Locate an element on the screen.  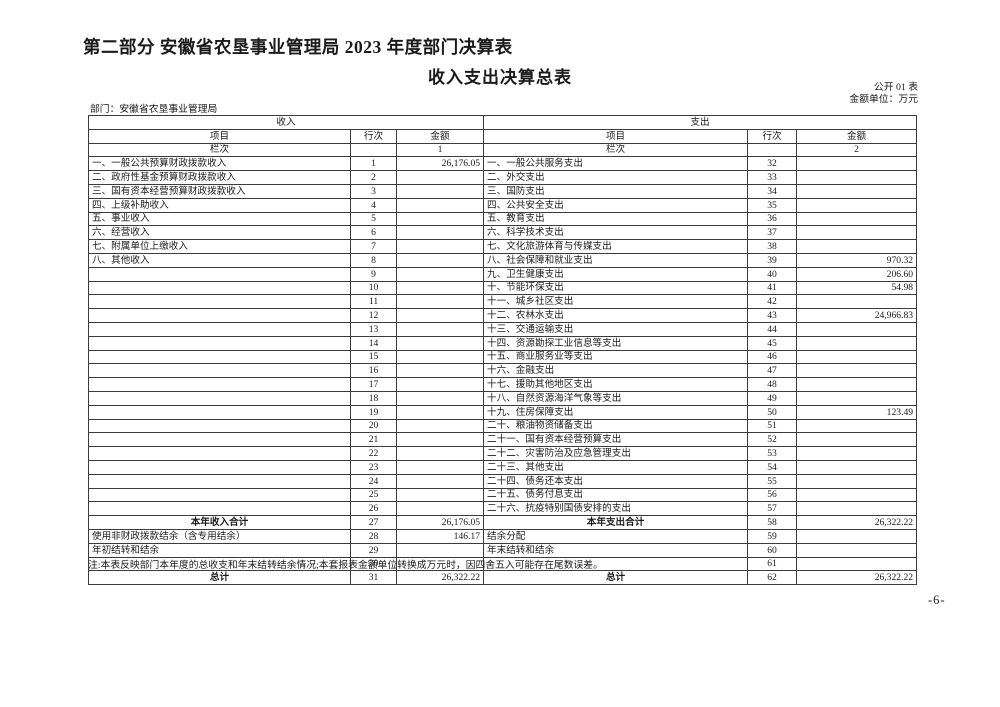
table-row: 14 十四、资源勘探工业信息等支出 45 is located at coordinates (503, 343).